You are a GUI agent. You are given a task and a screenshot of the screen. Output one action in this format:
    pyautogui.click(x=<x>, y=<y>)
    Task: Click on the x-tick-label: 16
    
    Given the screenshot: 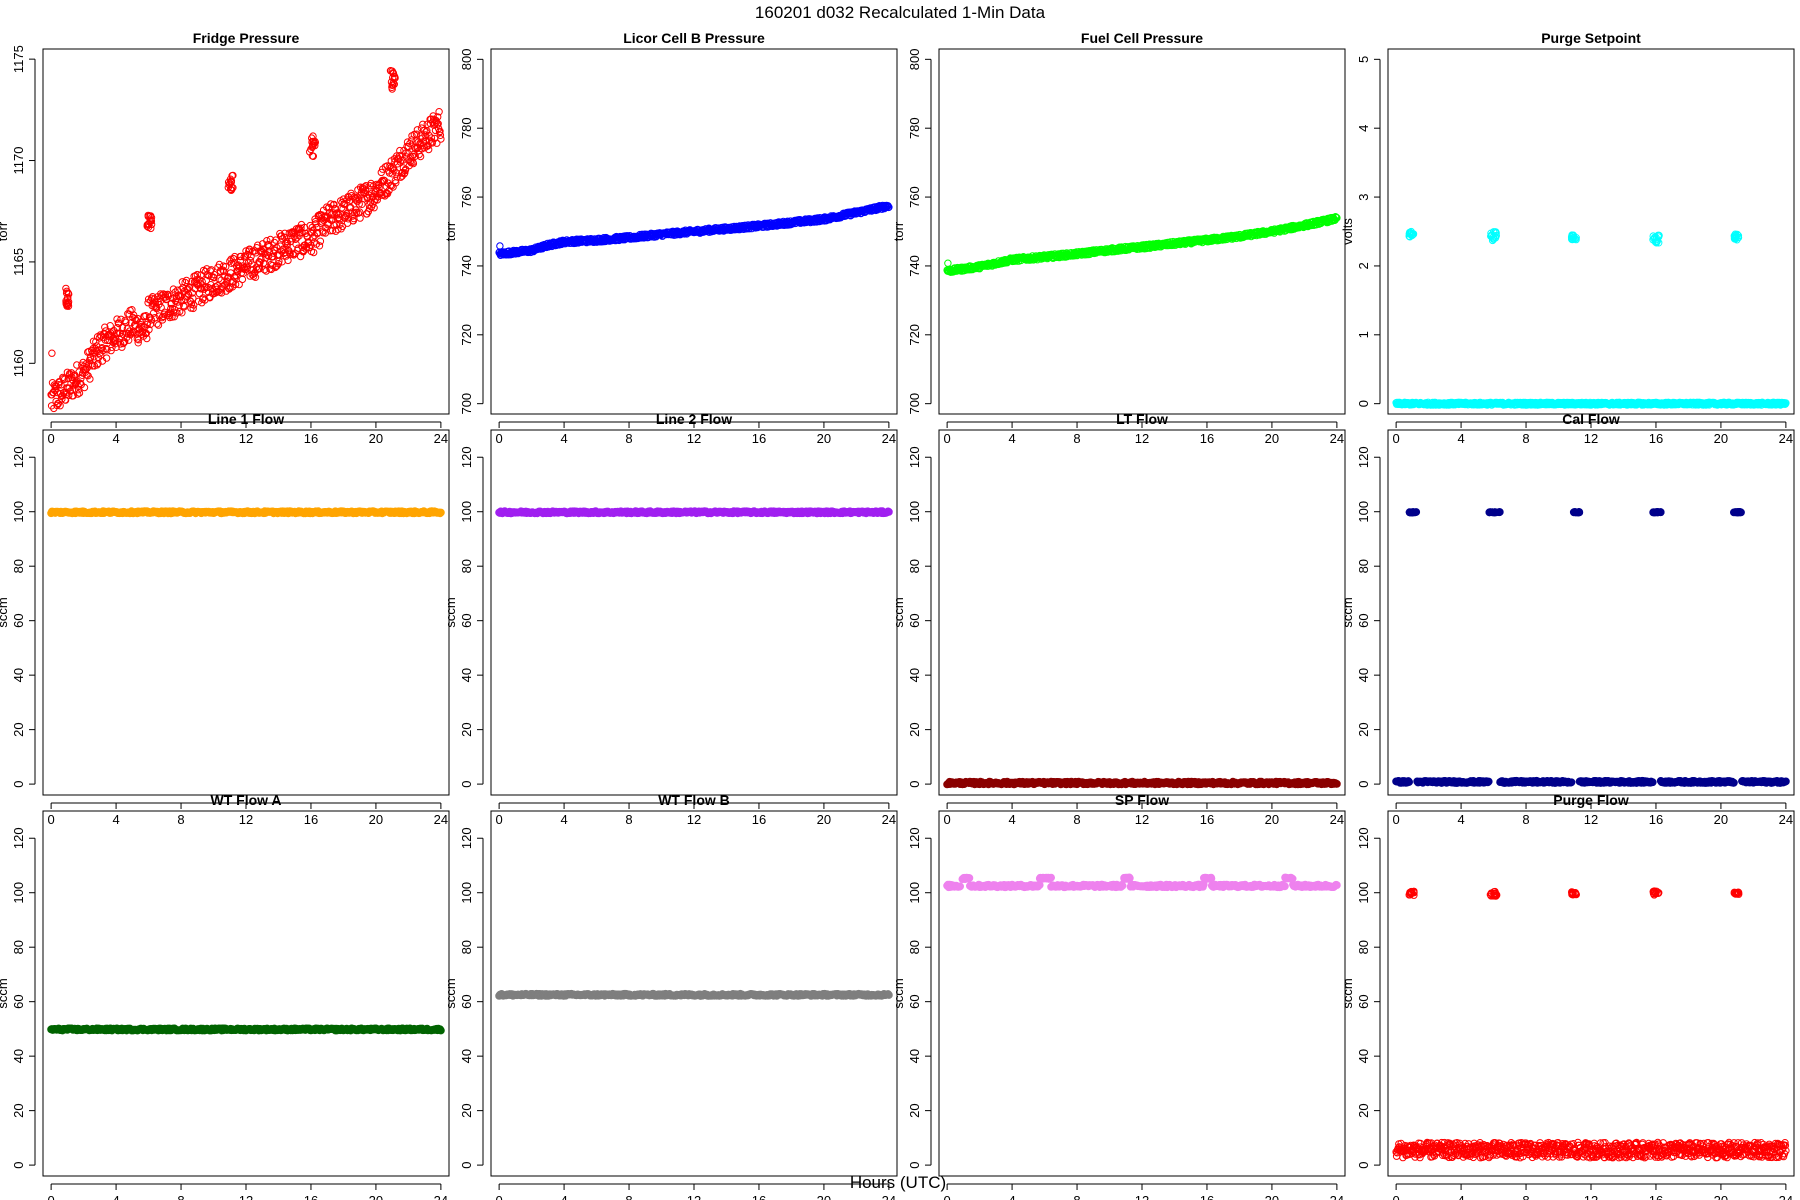 What is the action you would take?
    pyautogui.click(x=759, y=819)
    